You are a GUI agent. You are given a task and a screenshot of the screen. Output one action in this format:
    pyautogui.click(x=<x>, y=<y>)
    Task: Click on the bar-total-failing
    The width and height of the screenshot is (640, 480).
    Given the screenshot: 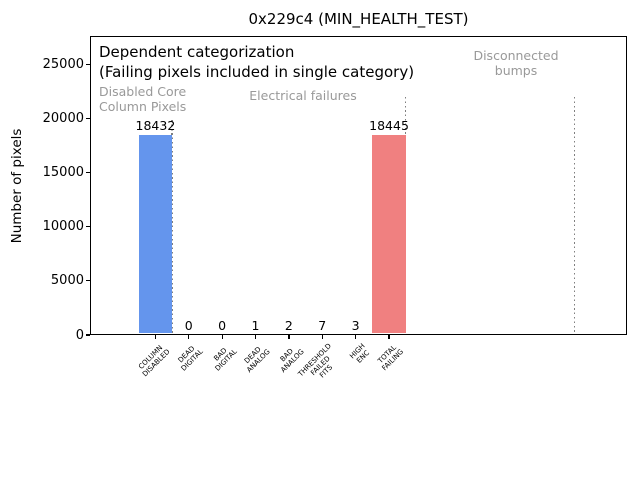 What is the action you would take?
    pyautogui.click(x=389, y=234)
    